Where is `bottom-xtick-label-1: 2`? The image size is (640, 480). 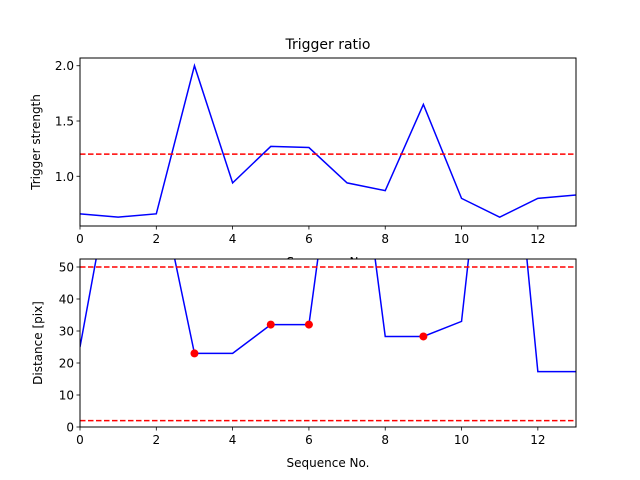
bottom-xtick-label-1: 2 is located at coordinates (156, 440).